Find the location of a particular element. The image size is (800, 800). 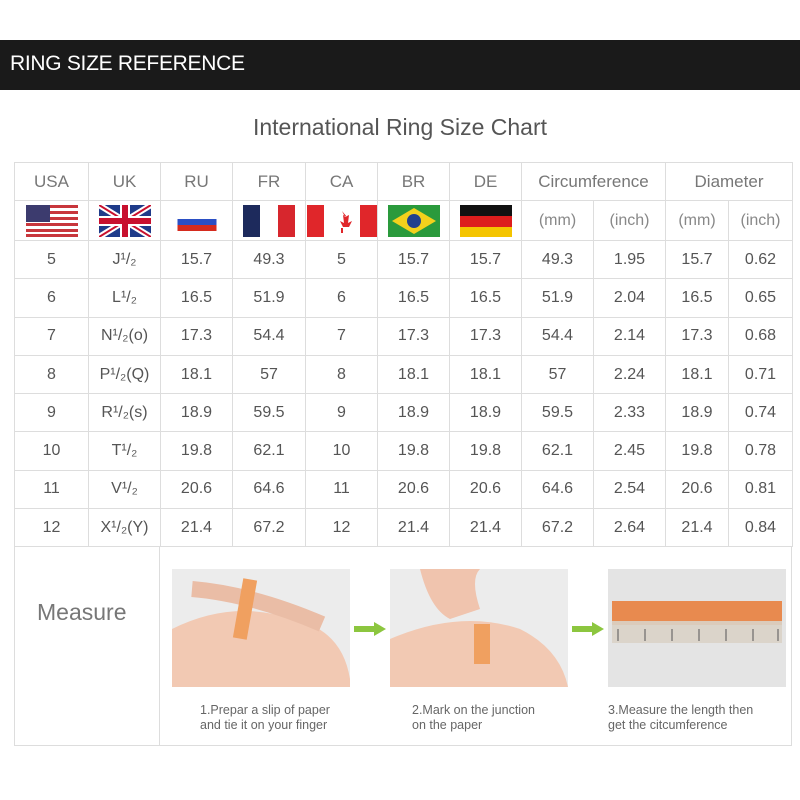

table-cell: X¹/₂(Y) is located at coordinates (124, 528).